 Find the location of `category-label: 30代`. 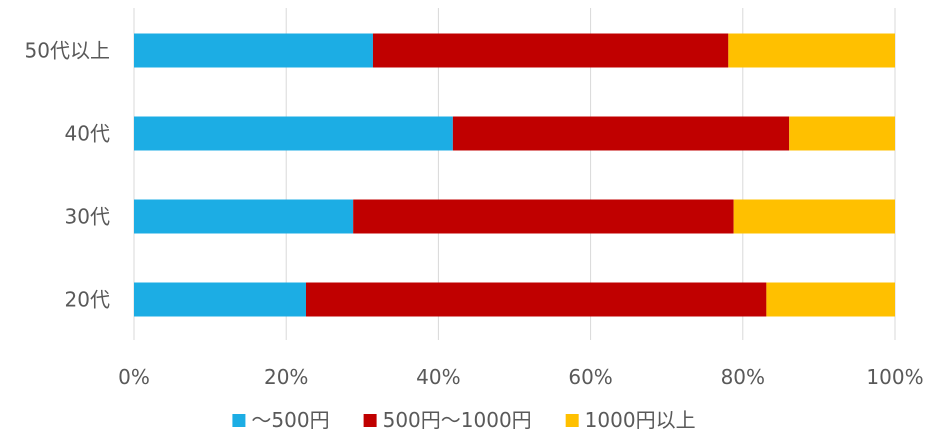

category-label: 30代 is located at coordinates (87, 217).